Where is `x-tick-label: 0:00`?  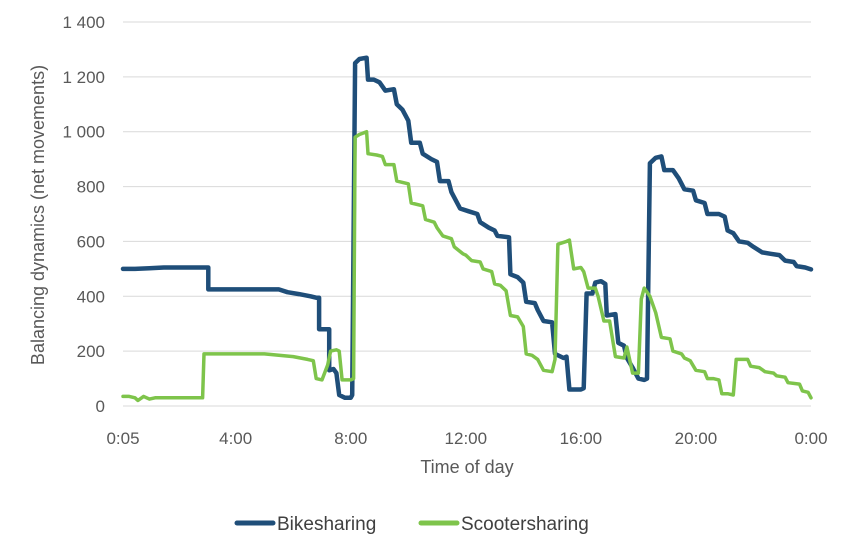
x-tick-label: 0:00 is located at coordinates (810, 438).